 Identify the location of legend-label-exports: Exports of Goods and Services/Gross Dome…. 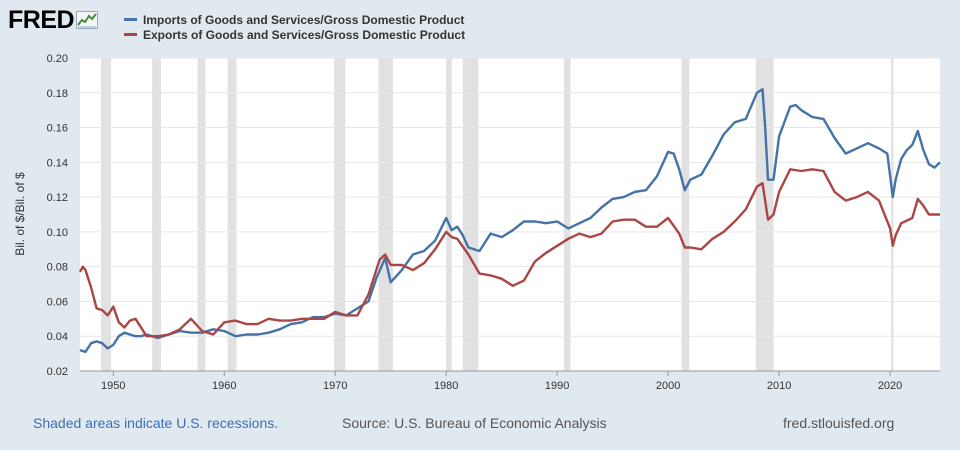
(304, 34).